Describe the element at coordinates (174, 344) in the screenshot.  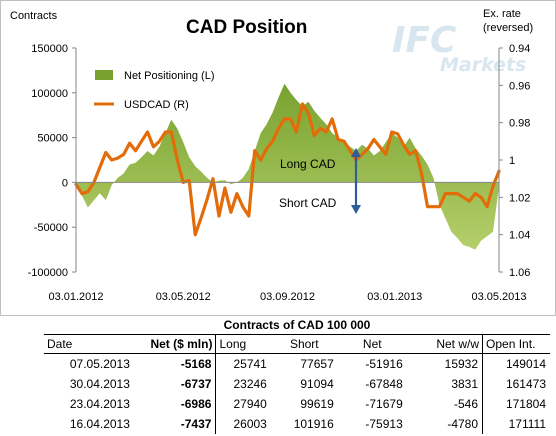
I see `header-net-mln: Net ($ mln)` at that location.